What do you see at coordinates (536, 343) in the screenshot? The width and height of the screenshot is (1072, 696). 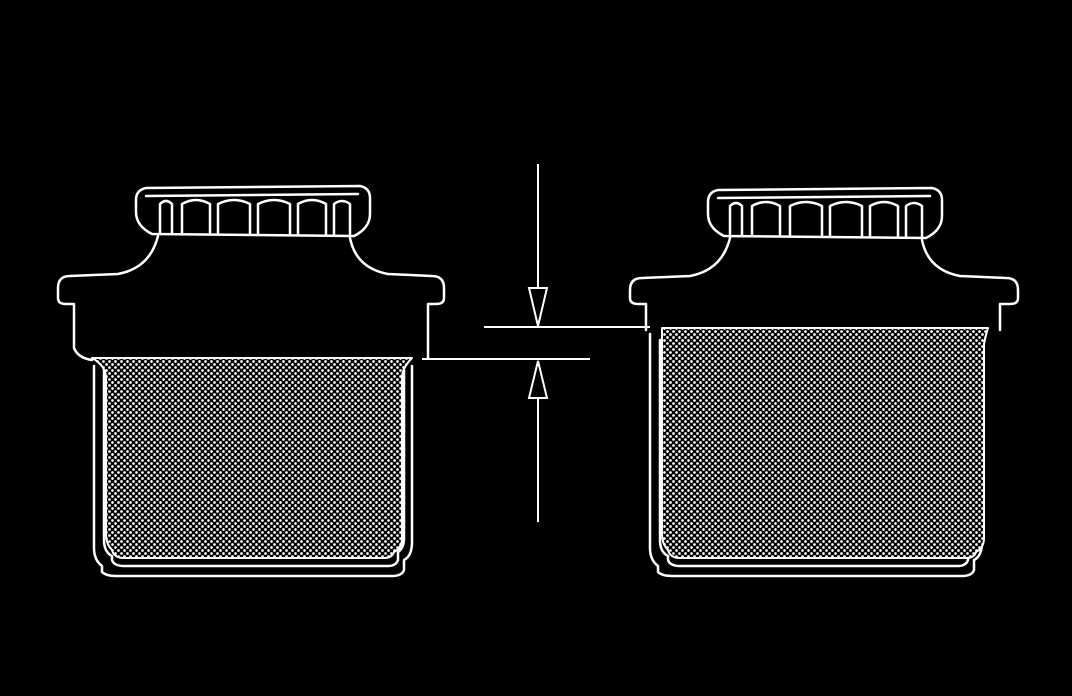 I see `level-difference-dimension` at bounding box center [536, 343].